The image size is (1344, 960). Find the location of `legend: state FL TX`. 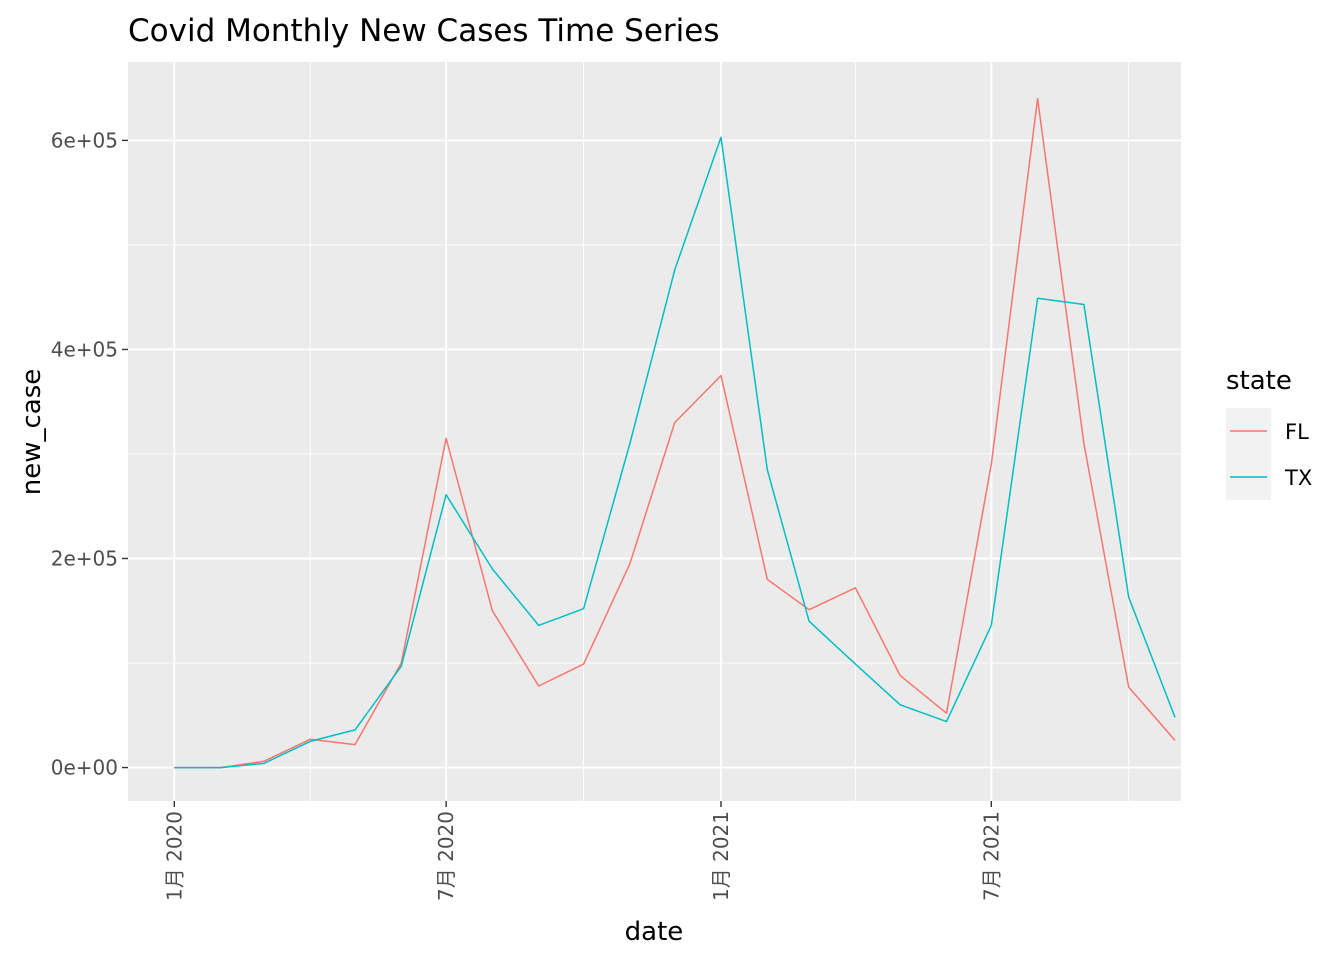

legend: state FL TX is located at coordinates (1269, 433).